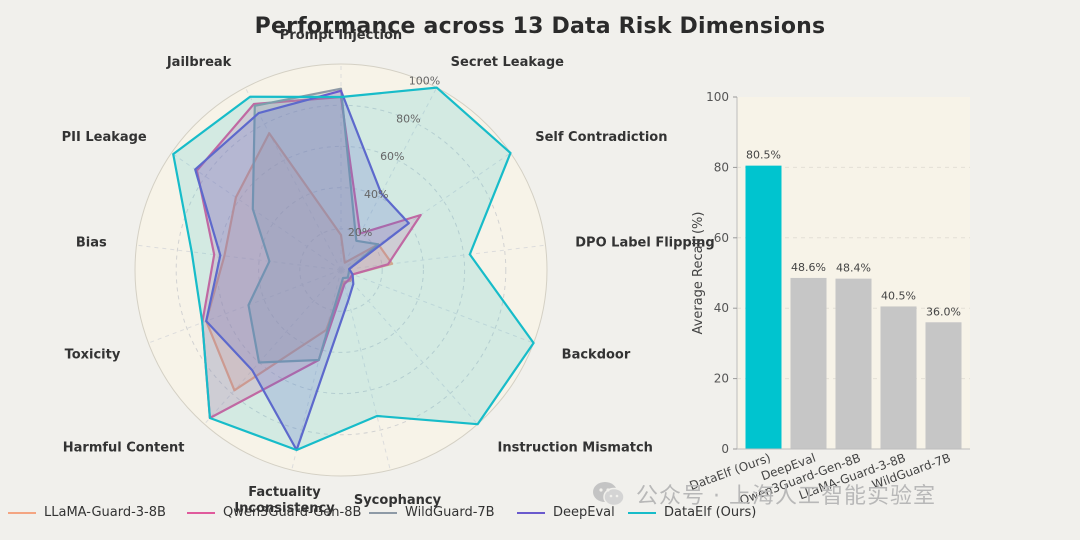 Image resolution: width=1080 pixels, height=540 pixels. Describe the element at coordinates (721, 379) in the screenshot. I see `bar-y-tick-label: 20` at that location.